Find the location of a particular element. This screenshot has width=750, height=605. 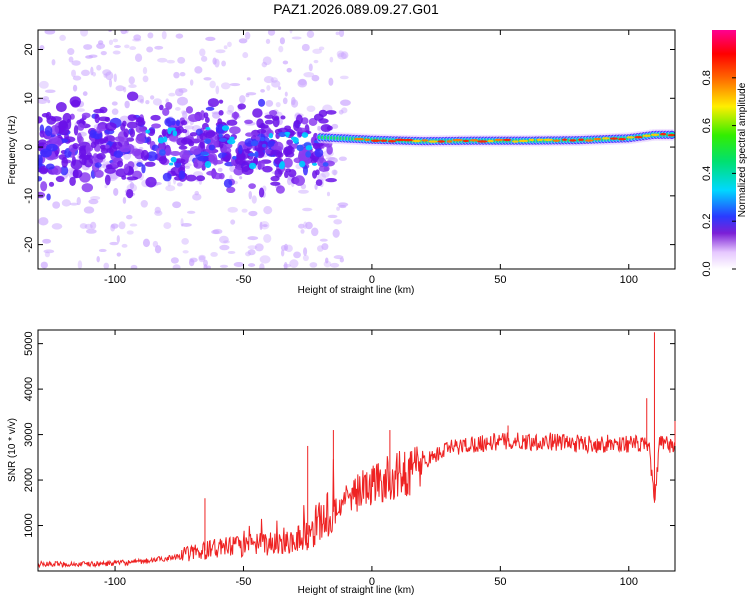

snr-y-axis-label: SNR (10 * v/v) is located at coordinates (12, 450).